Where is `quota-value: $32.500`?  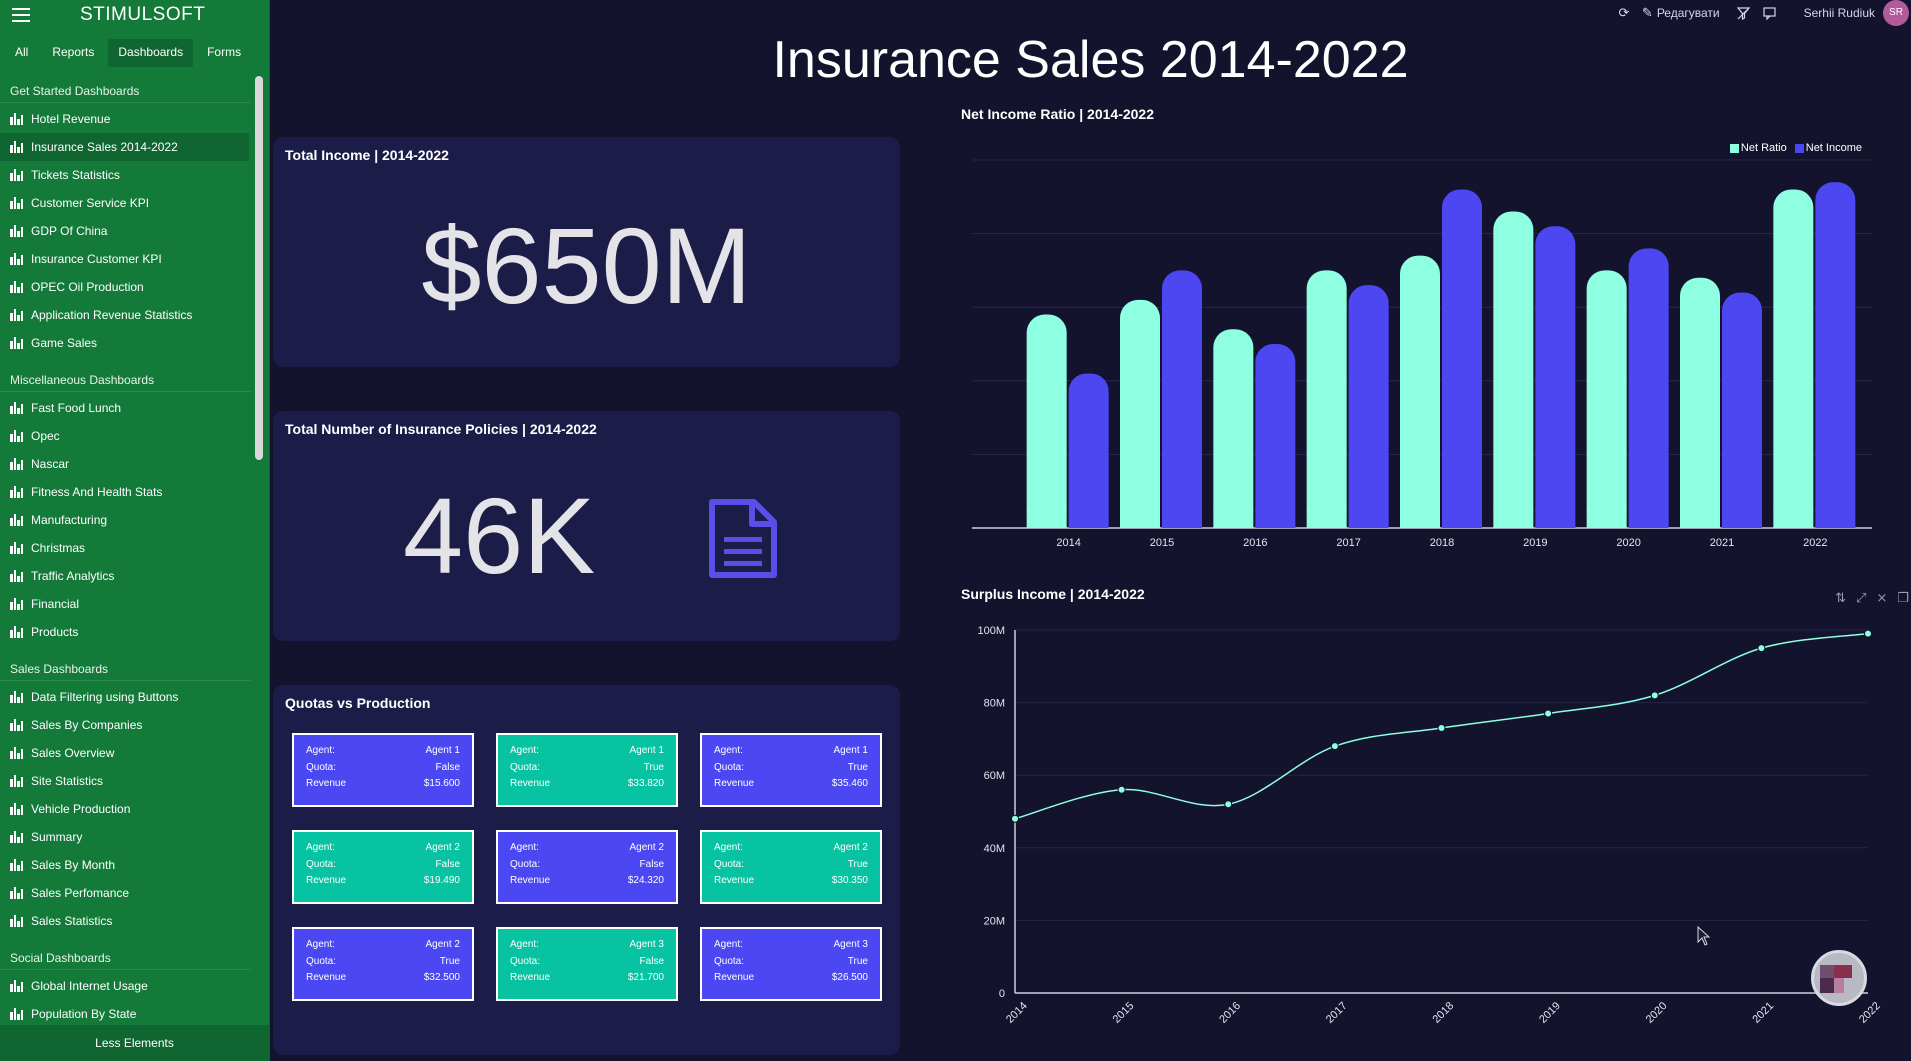
quota-value: $32.500 is located at coordinates (441, 977).